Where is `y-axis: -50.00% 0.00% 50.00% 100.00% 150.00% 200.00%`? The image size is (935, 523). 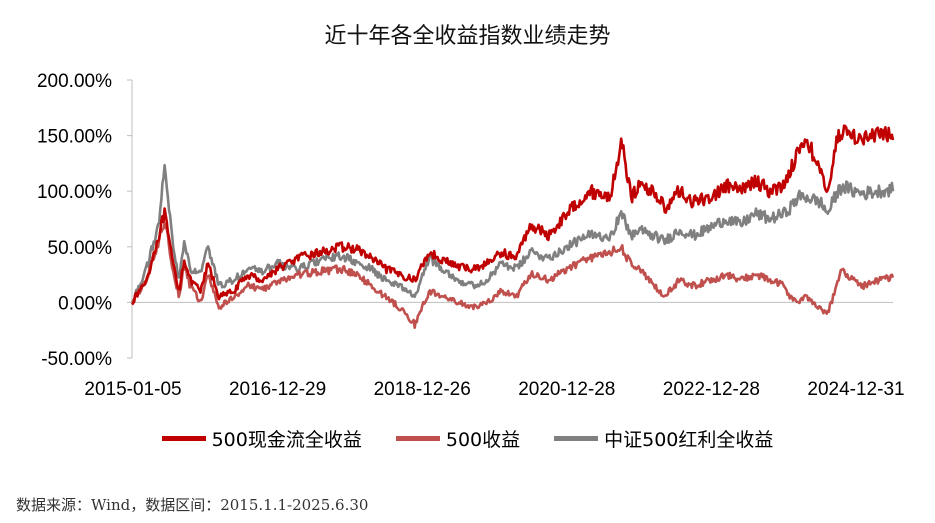
y-axis: -50.00% 0.00% 50.00% 100.00% 150.00% 200.00% is located at coordinates (85, 220).